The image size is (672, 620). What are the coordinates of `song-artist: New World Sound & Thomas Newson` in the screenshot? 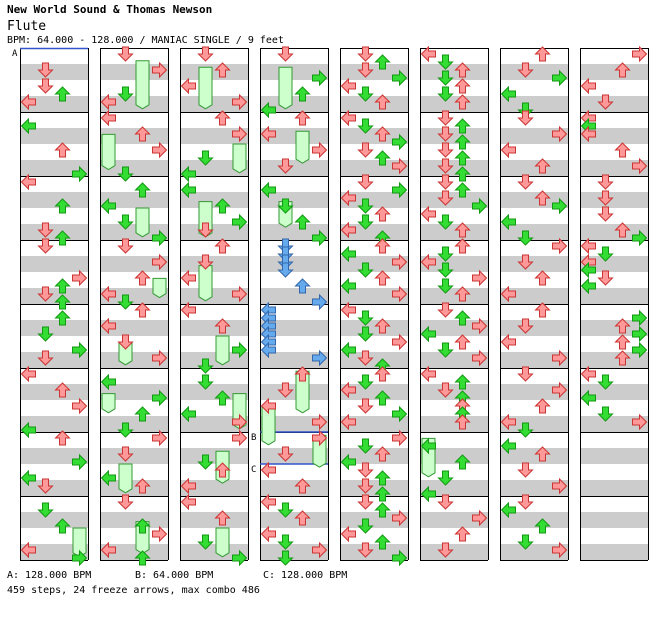 It's located at (110, 9).